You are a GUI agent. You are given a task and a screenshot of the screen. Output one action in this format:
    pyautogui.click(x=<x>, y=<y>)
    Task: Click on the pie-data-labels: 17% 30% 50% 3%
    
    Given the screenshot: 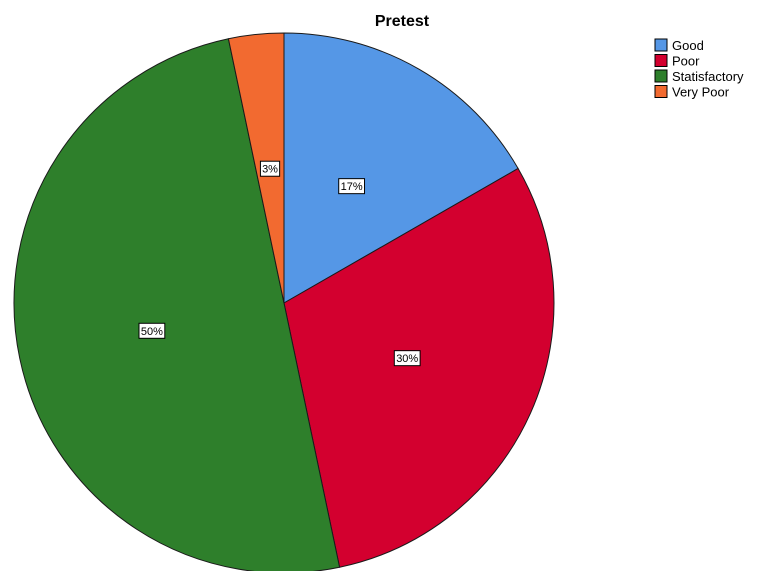 What is the action you would take?
    pyautogui.click(x=279, y=263)
    